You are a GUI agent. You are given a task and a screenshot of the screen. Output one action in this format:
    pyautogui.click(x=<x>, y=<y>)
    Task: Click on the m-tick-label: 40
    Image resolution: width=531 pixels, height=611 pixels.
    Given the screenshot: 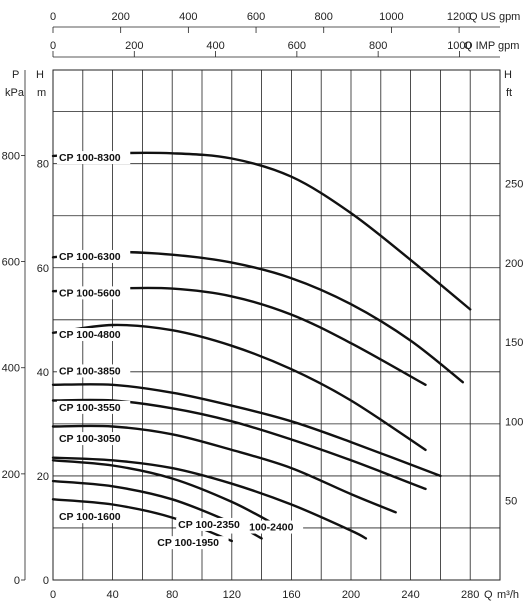 What is the action you would take?
    pyautogui.click(x=43, y=373)
    